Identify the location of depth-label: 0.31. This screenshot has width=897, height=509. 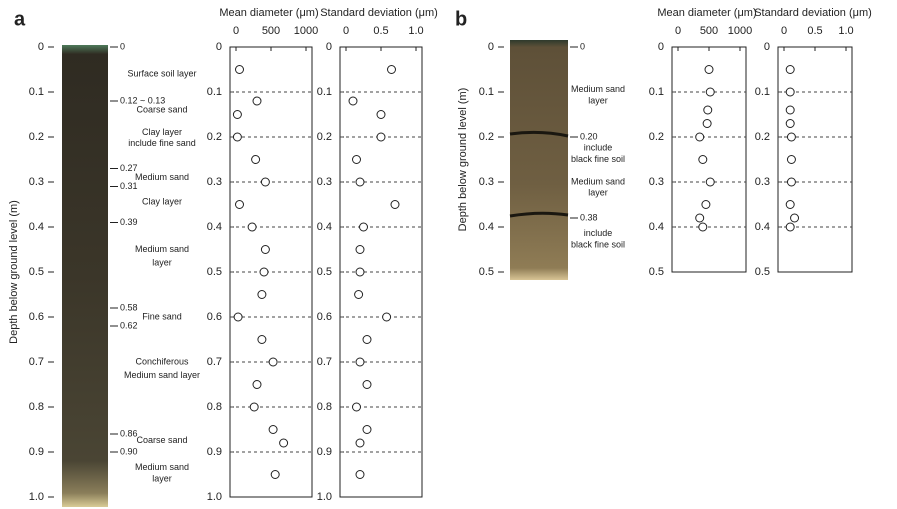
(129, 186).